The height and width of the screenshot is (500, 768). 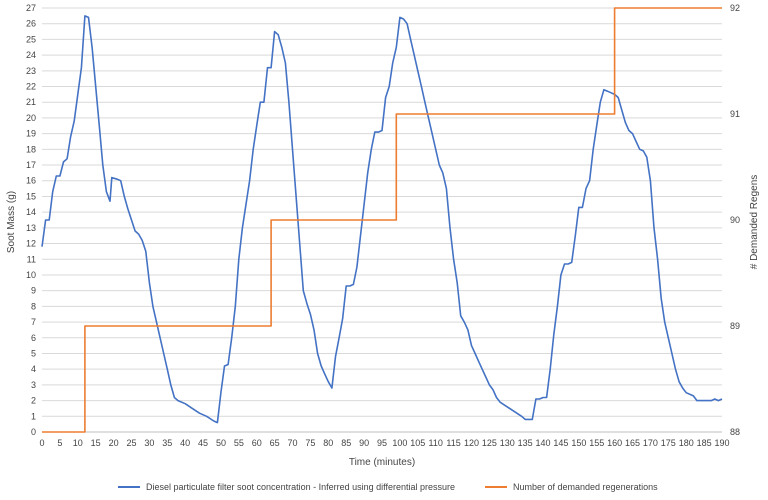 I want to click on y-tick-11: 11, so click(x=31, y=259).